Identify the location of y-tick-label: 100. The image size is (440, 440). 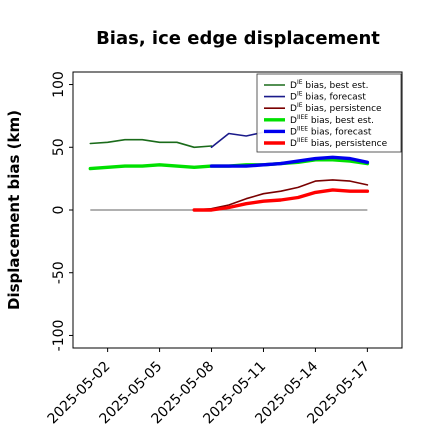
(59, 84).